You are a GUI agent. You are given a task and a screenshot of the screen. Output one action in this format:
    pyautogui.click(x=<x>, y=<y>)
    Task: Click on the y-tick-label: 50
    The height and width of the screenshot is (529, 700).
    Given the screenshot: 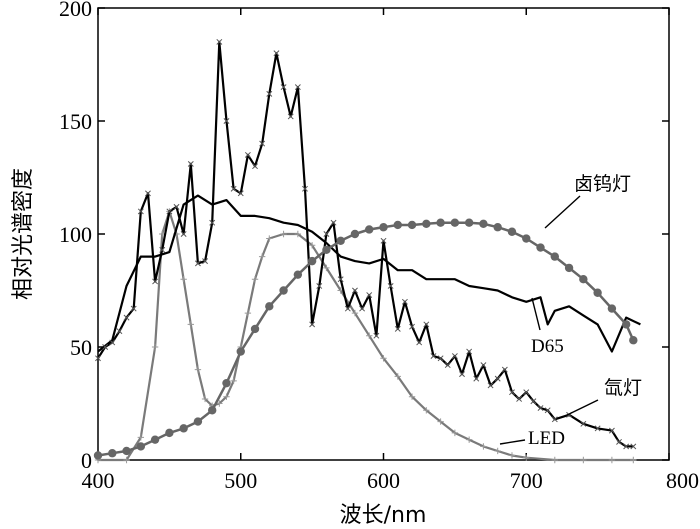 What is the action you would take?
    pyautogui.click(x=81, y=347)
    